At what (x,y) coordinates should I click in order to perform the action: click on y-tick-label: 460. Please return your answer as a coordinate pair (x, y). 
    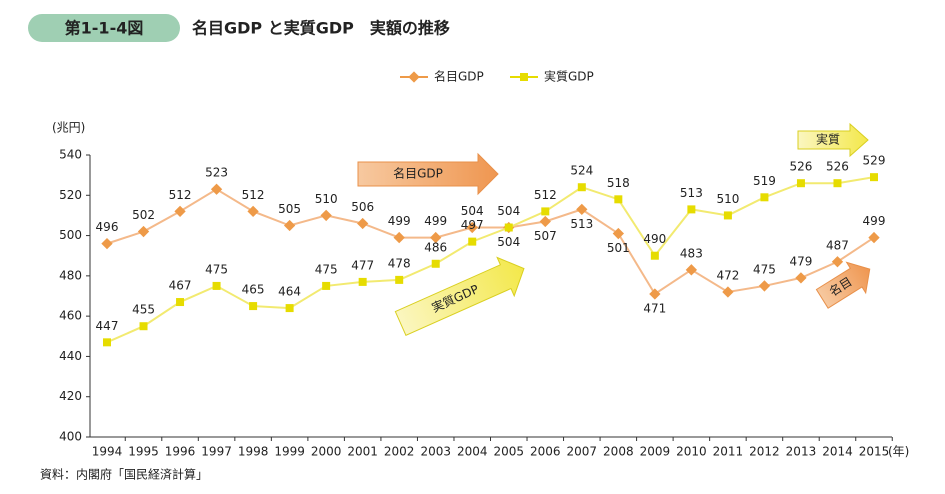
    Looking at the image, I should click on (70, 316).